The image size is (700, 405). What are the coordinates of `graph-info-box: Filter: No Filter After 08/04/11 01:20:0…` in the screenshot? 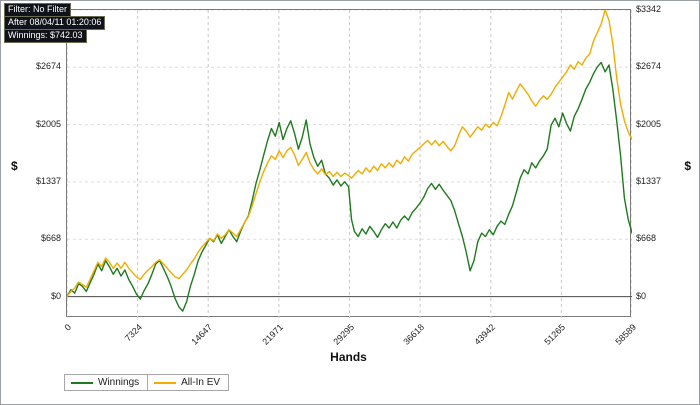 It's located at (55, 23).